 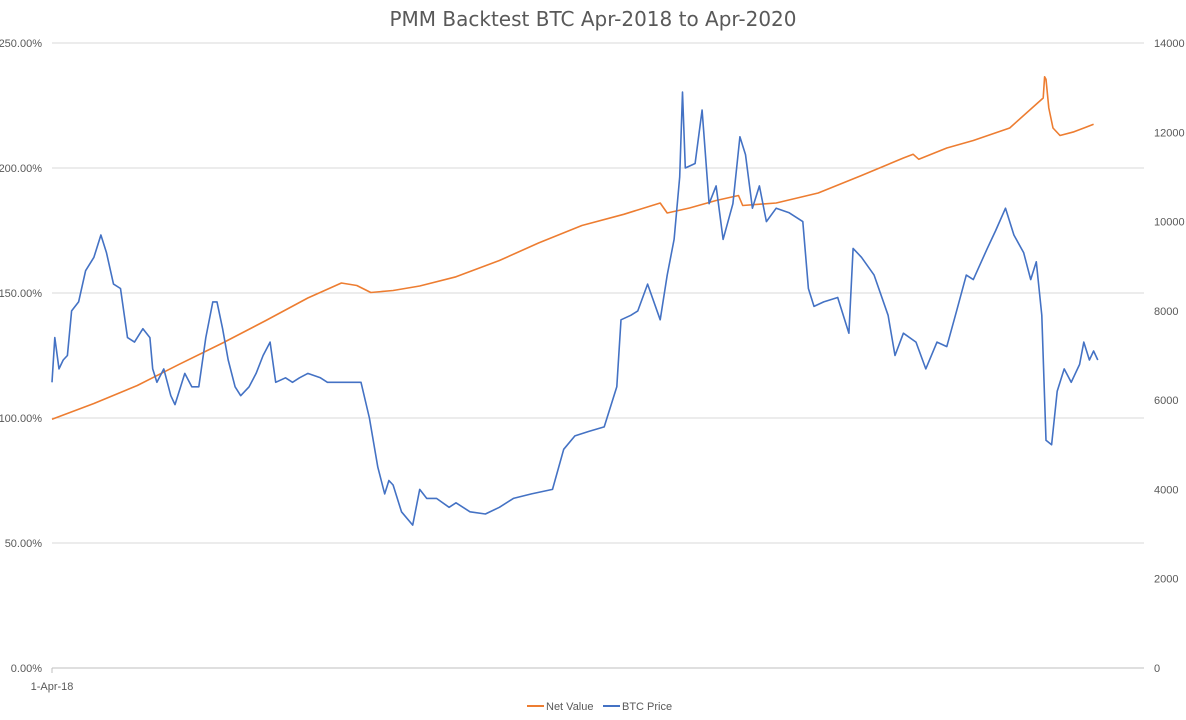 What do you see at coordinates (1157, 669) in the screenshot?
I see `y-right-tick-label: 0` at bounding box center [1157, 669].